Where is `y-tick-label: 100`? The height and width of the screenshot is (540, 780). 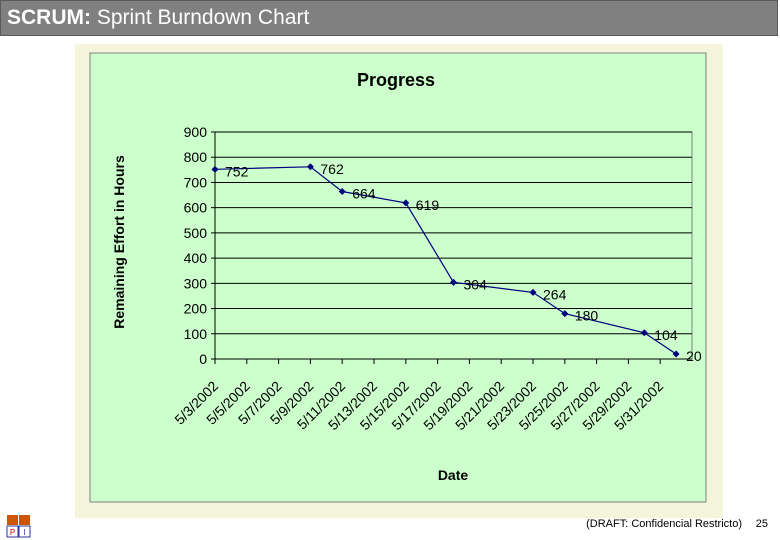 y-tick-label: 100 is located at coordinates (196, 334).